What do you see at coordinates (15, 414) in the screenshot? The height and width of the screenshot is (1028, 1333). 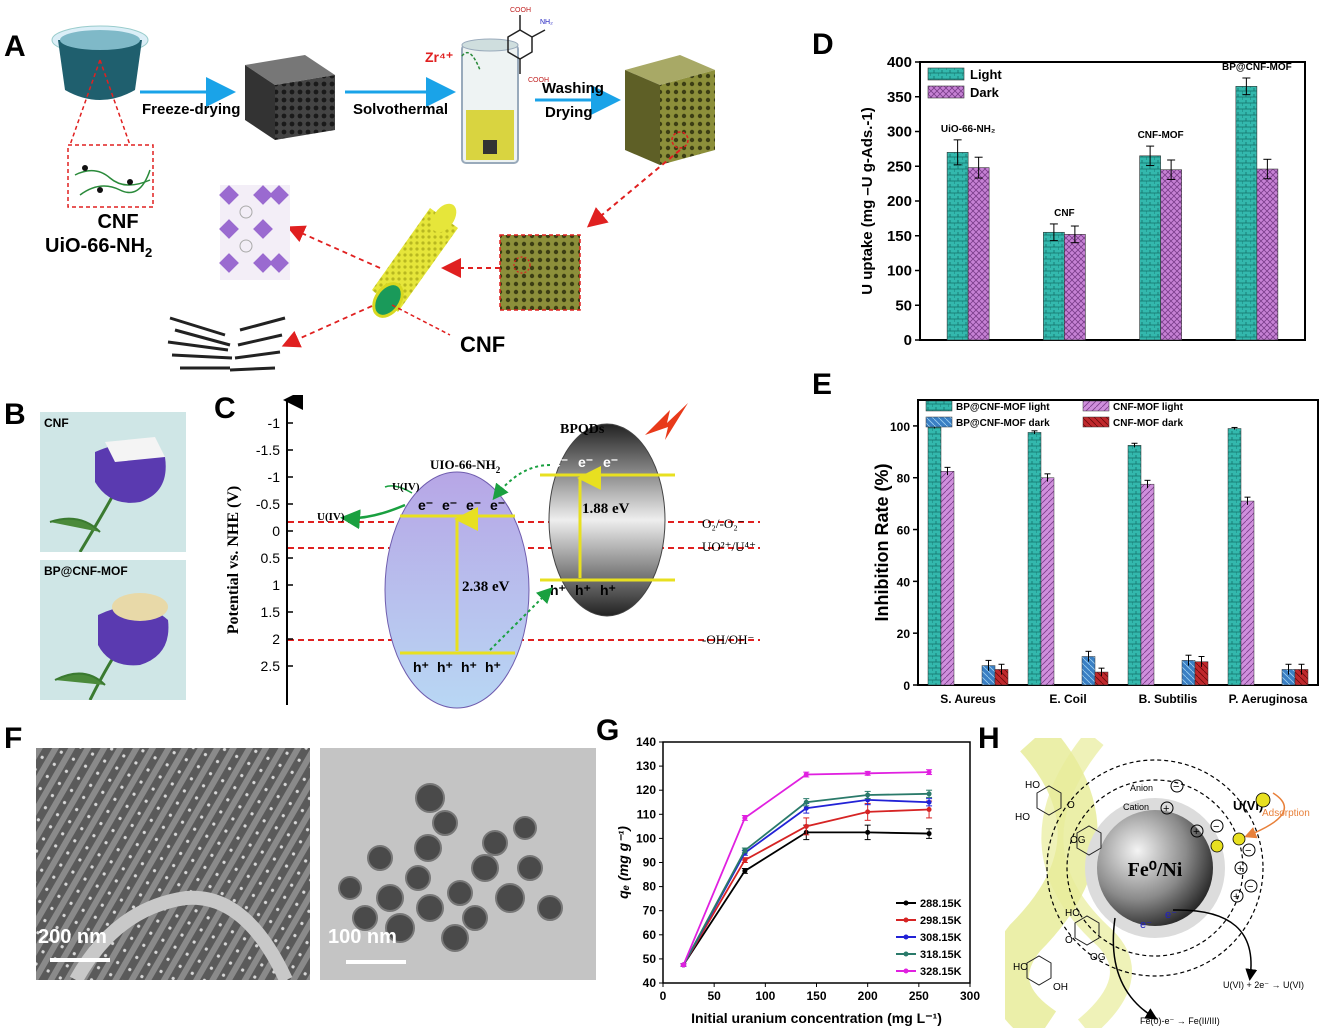 I see `panel-b-label: B` at bounding box center [15, 414].